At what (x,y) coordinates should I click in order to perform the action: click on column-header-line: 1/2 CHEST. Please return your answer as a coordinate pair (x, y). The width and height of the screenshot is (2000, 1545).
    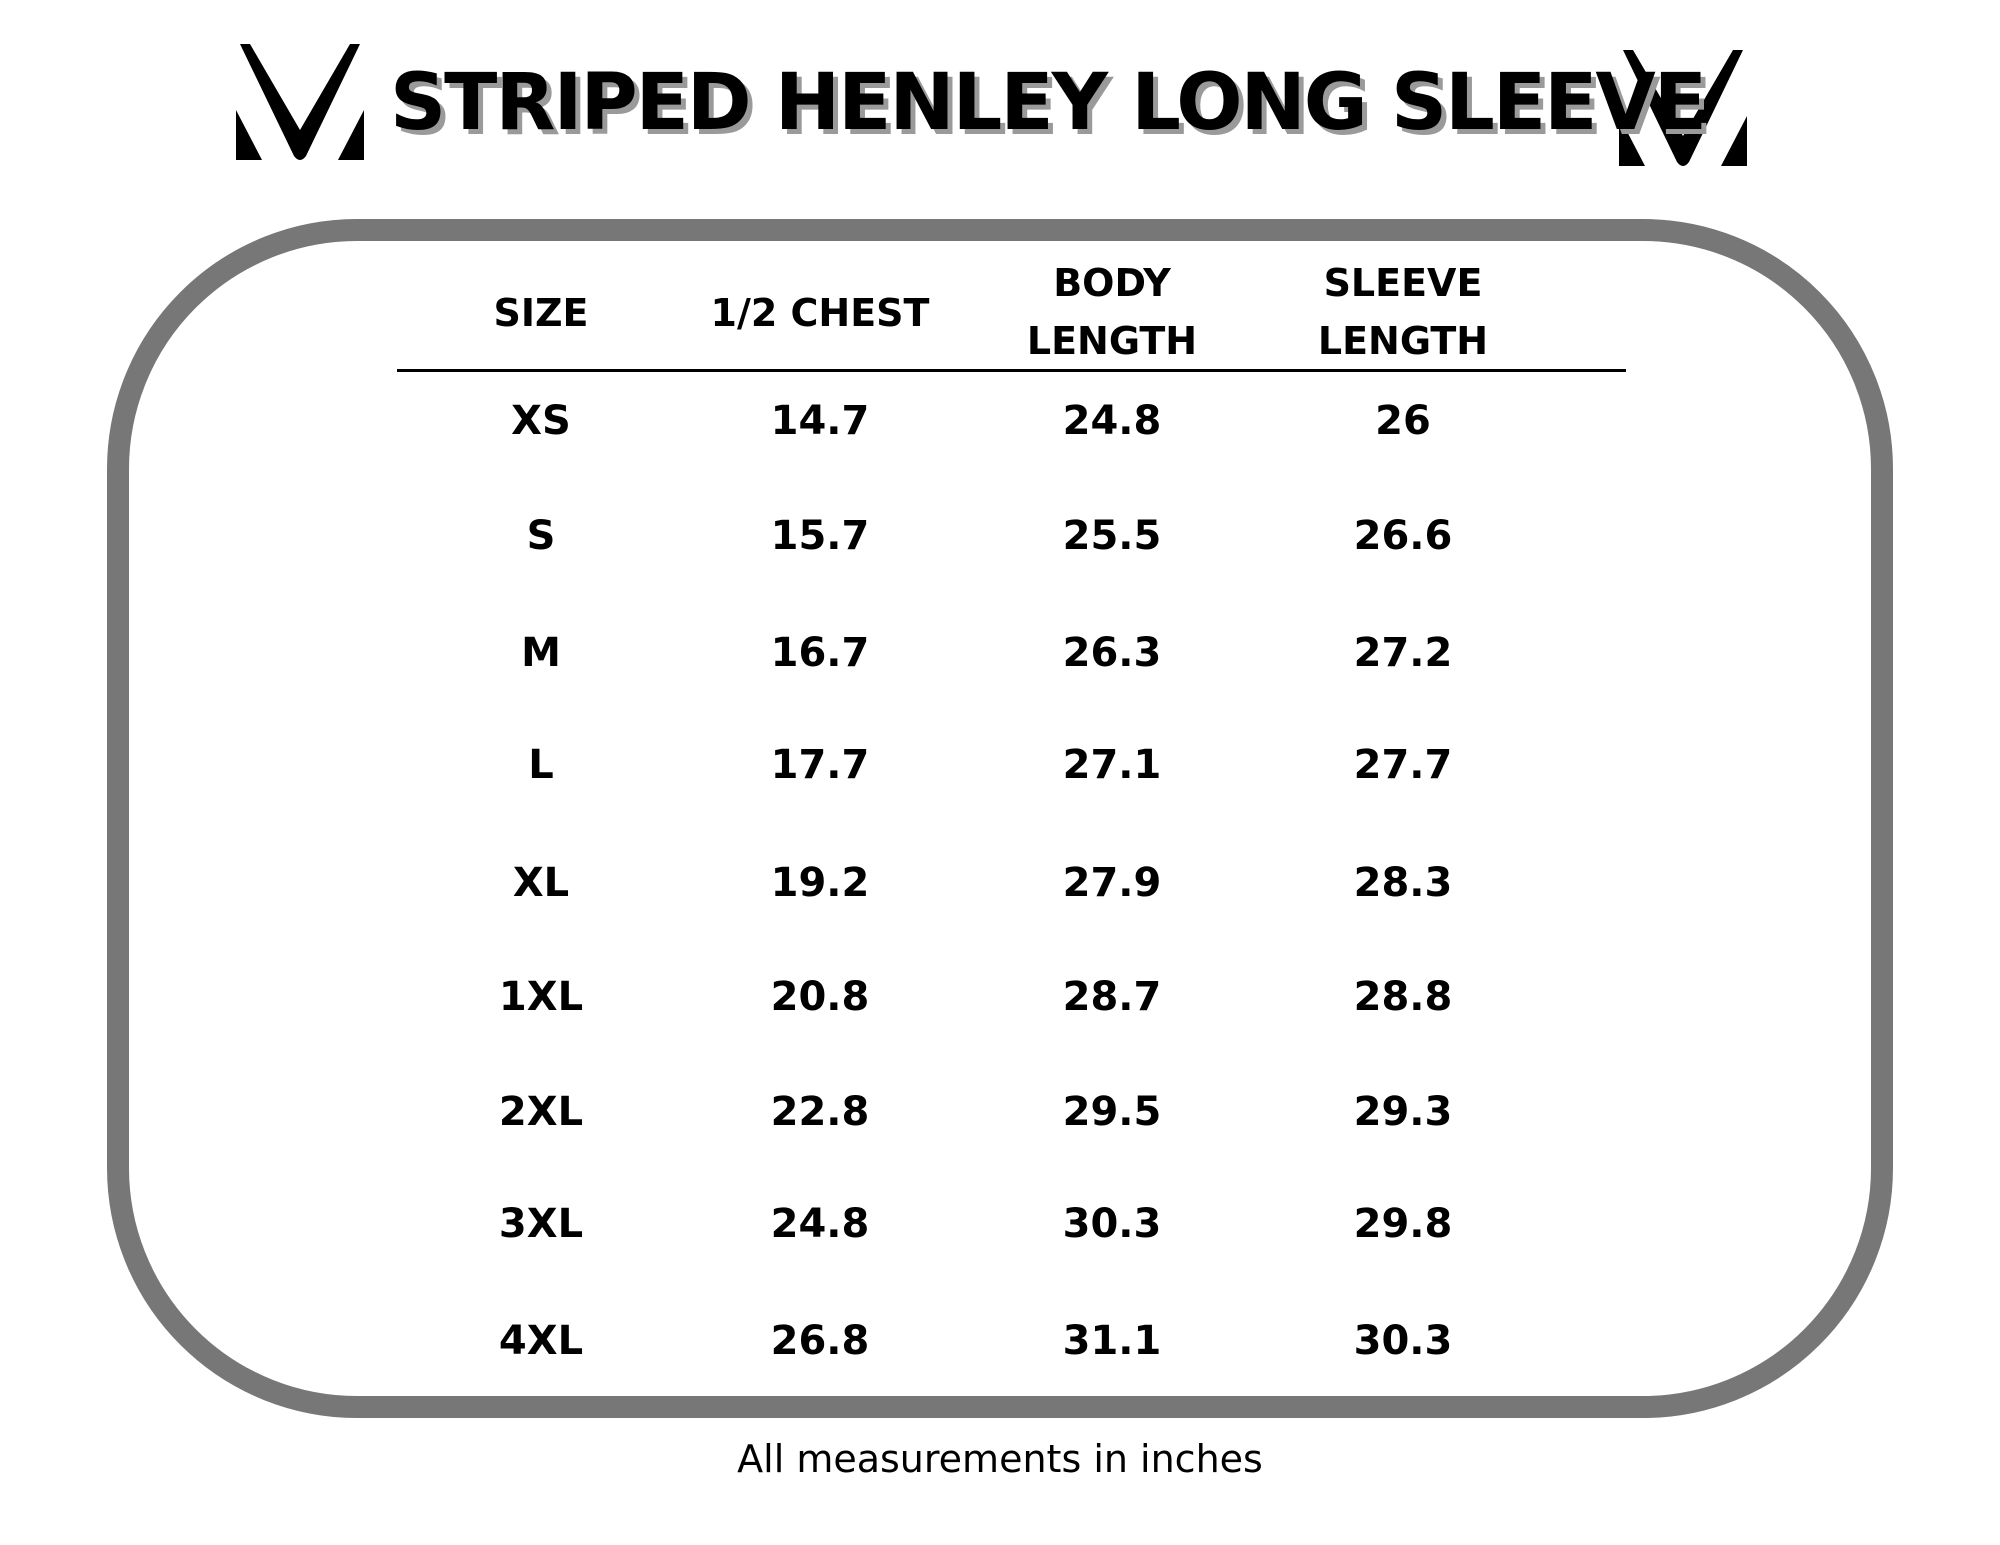
    Looking at the image, I should click on (820, 313).